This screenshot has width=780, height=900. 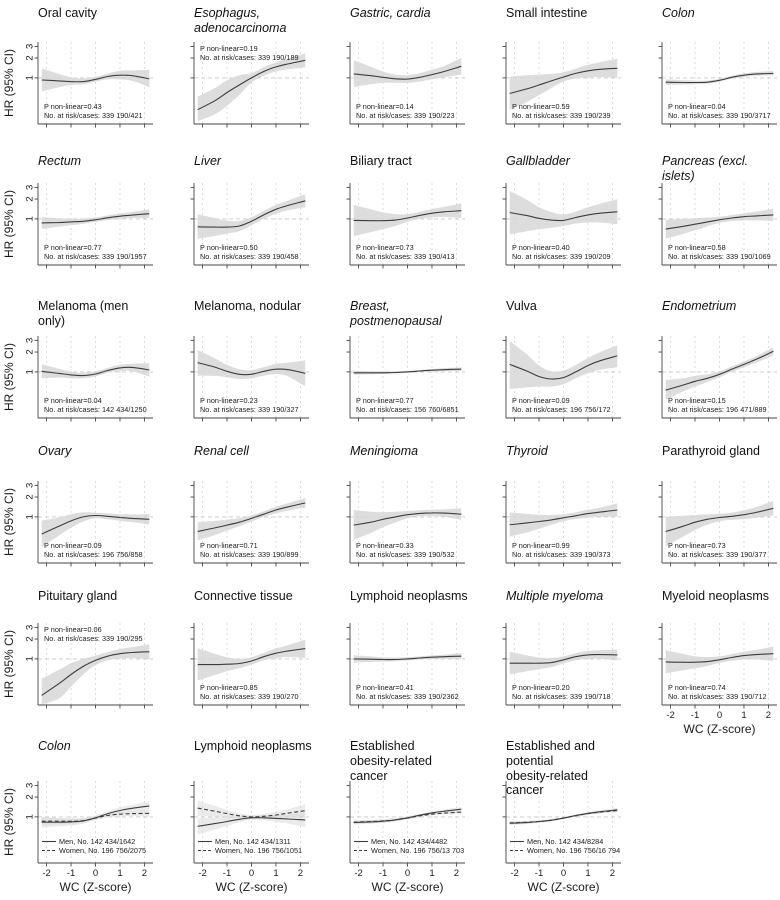 What do you see at coordinates (541, 545) in the screenshot?
I see `annotation-p-nonlinear: P non-linear=0.99` at bounding box center [541, 545].